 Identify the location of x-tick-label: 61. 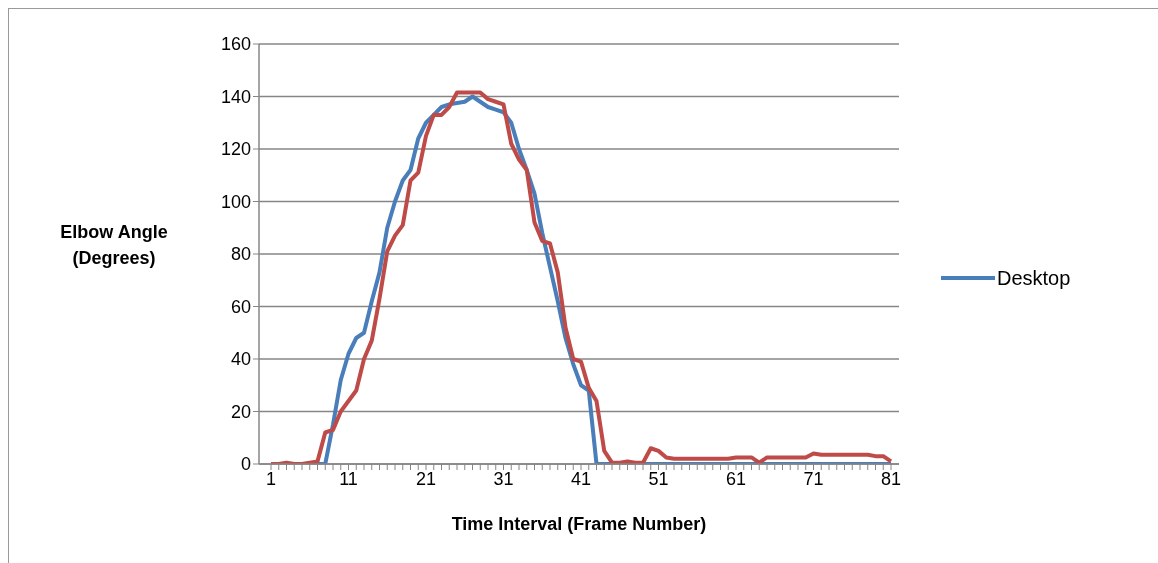
(736, 478).